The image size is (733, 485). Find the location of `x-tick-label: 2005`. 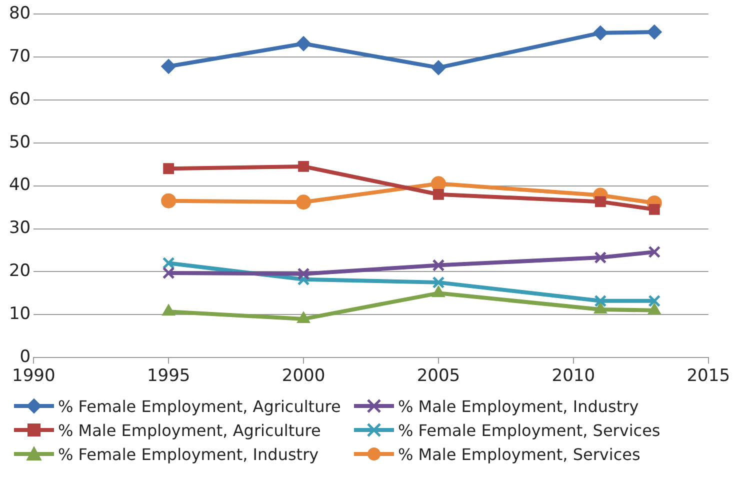

x-tick-label: 2005 is located at coordinates (438, 376).